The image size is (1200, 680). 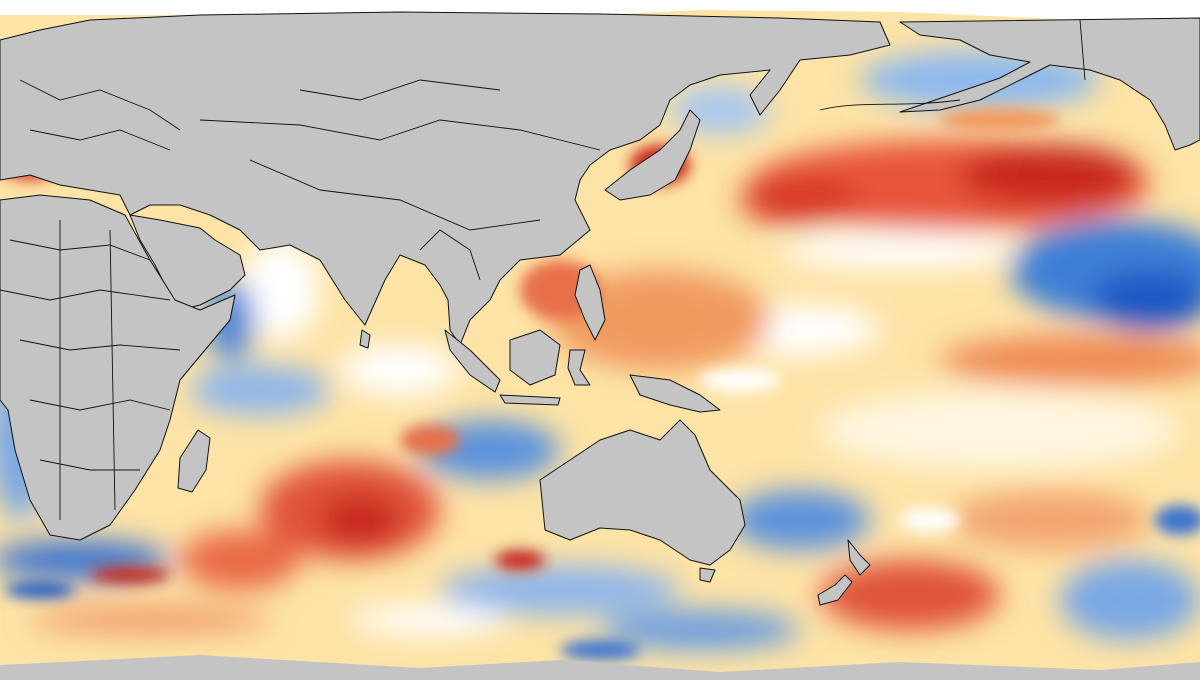 I want to click on sulawesi, so click(x=579, y=367).